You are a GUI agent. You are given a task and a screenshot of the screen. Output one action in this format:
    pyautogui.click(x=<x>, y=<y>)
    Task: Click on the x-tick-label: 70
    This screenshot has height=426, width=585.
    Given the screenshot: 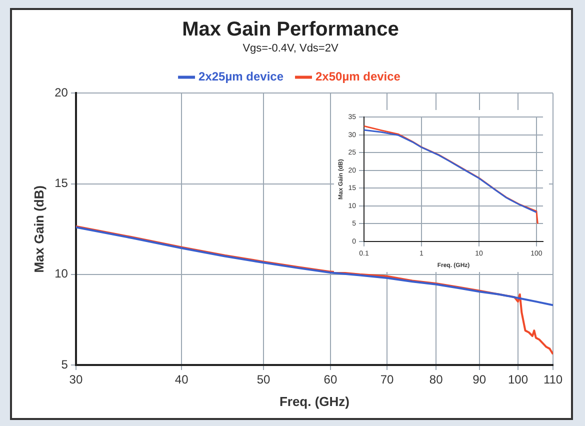 What is the action you would take?
    pyautogui.click(x=387, y=379)
    